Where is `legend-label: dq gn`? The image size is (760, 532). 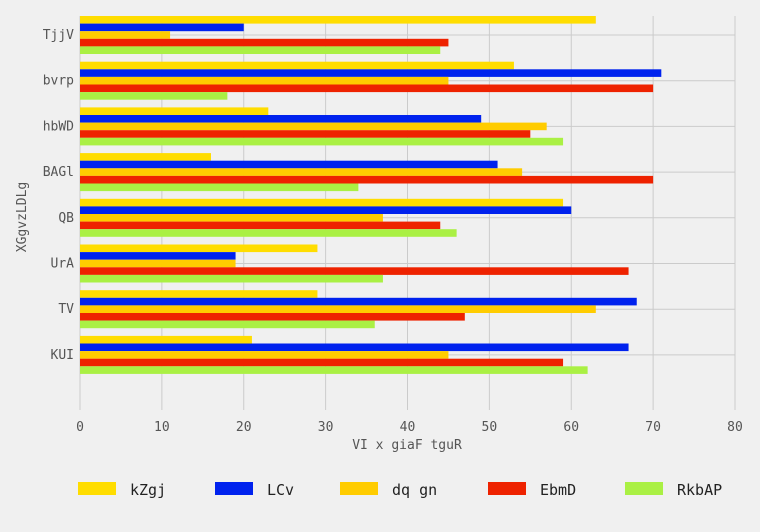 legend-label: dq gn is located at coordinates (414, 490).